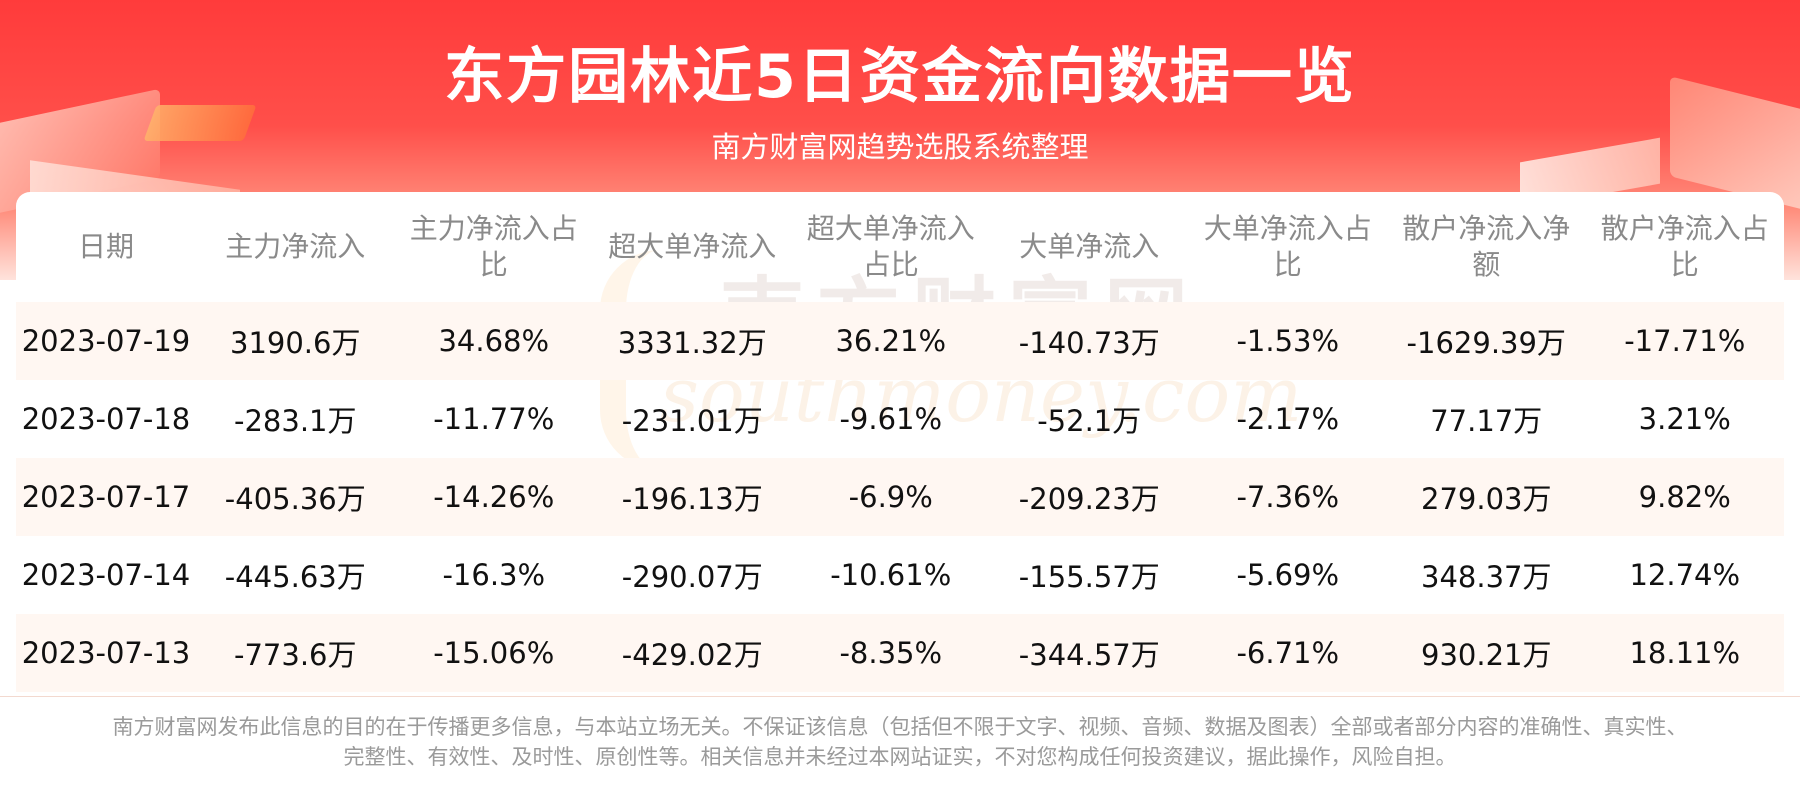 The width and height of the screenshot is (1800, 800). What do you see at coordinates (106, 575) in the screenshot?
I see `date-cell: 2023-07-14` at bounding box center [106, 575].